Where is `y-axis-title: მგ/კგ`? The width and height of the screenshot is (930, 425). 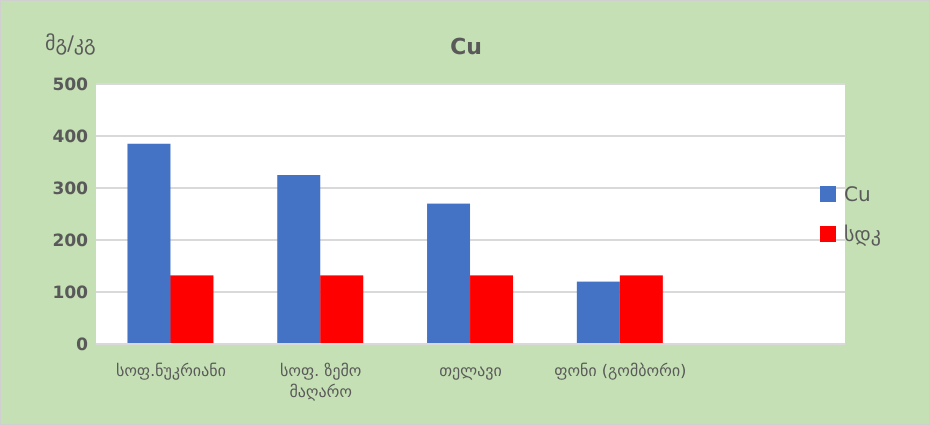 y-axis-title: მგ/კგ is located at coordinates (70, 43).